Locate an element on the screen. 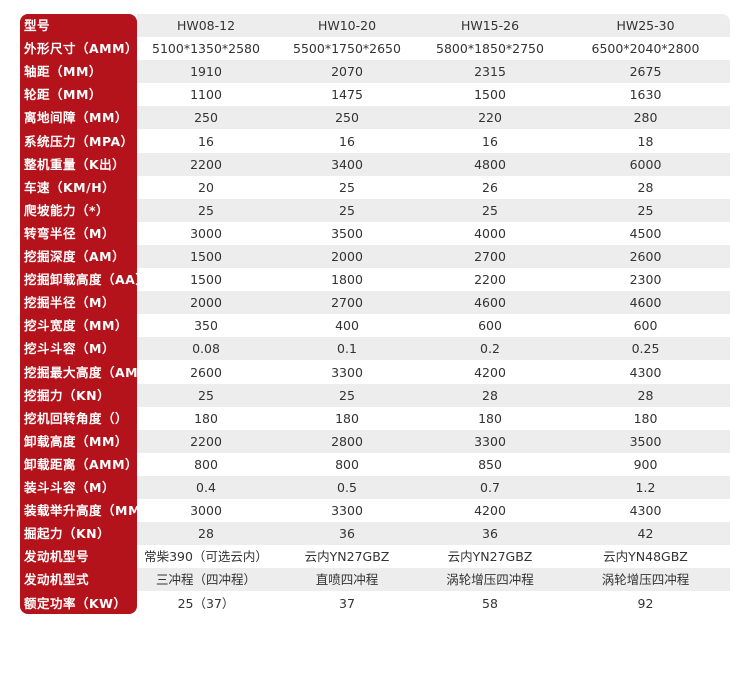 Image resolution: width=750 pixels, height=679 pixels. value-cell: 云内YN27GBZ is located at coordinates (490, 557).